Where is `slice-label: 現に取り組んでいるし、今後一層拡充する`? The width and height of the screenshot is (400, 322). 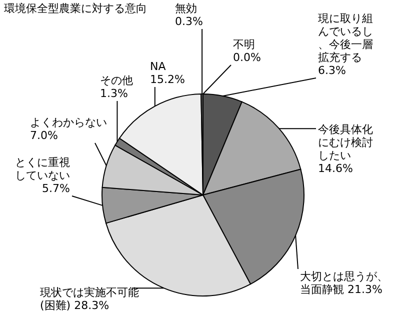
slice-label: 現に取り組んでいるし、今後一層拡充する is located at coordinates (345, 38).